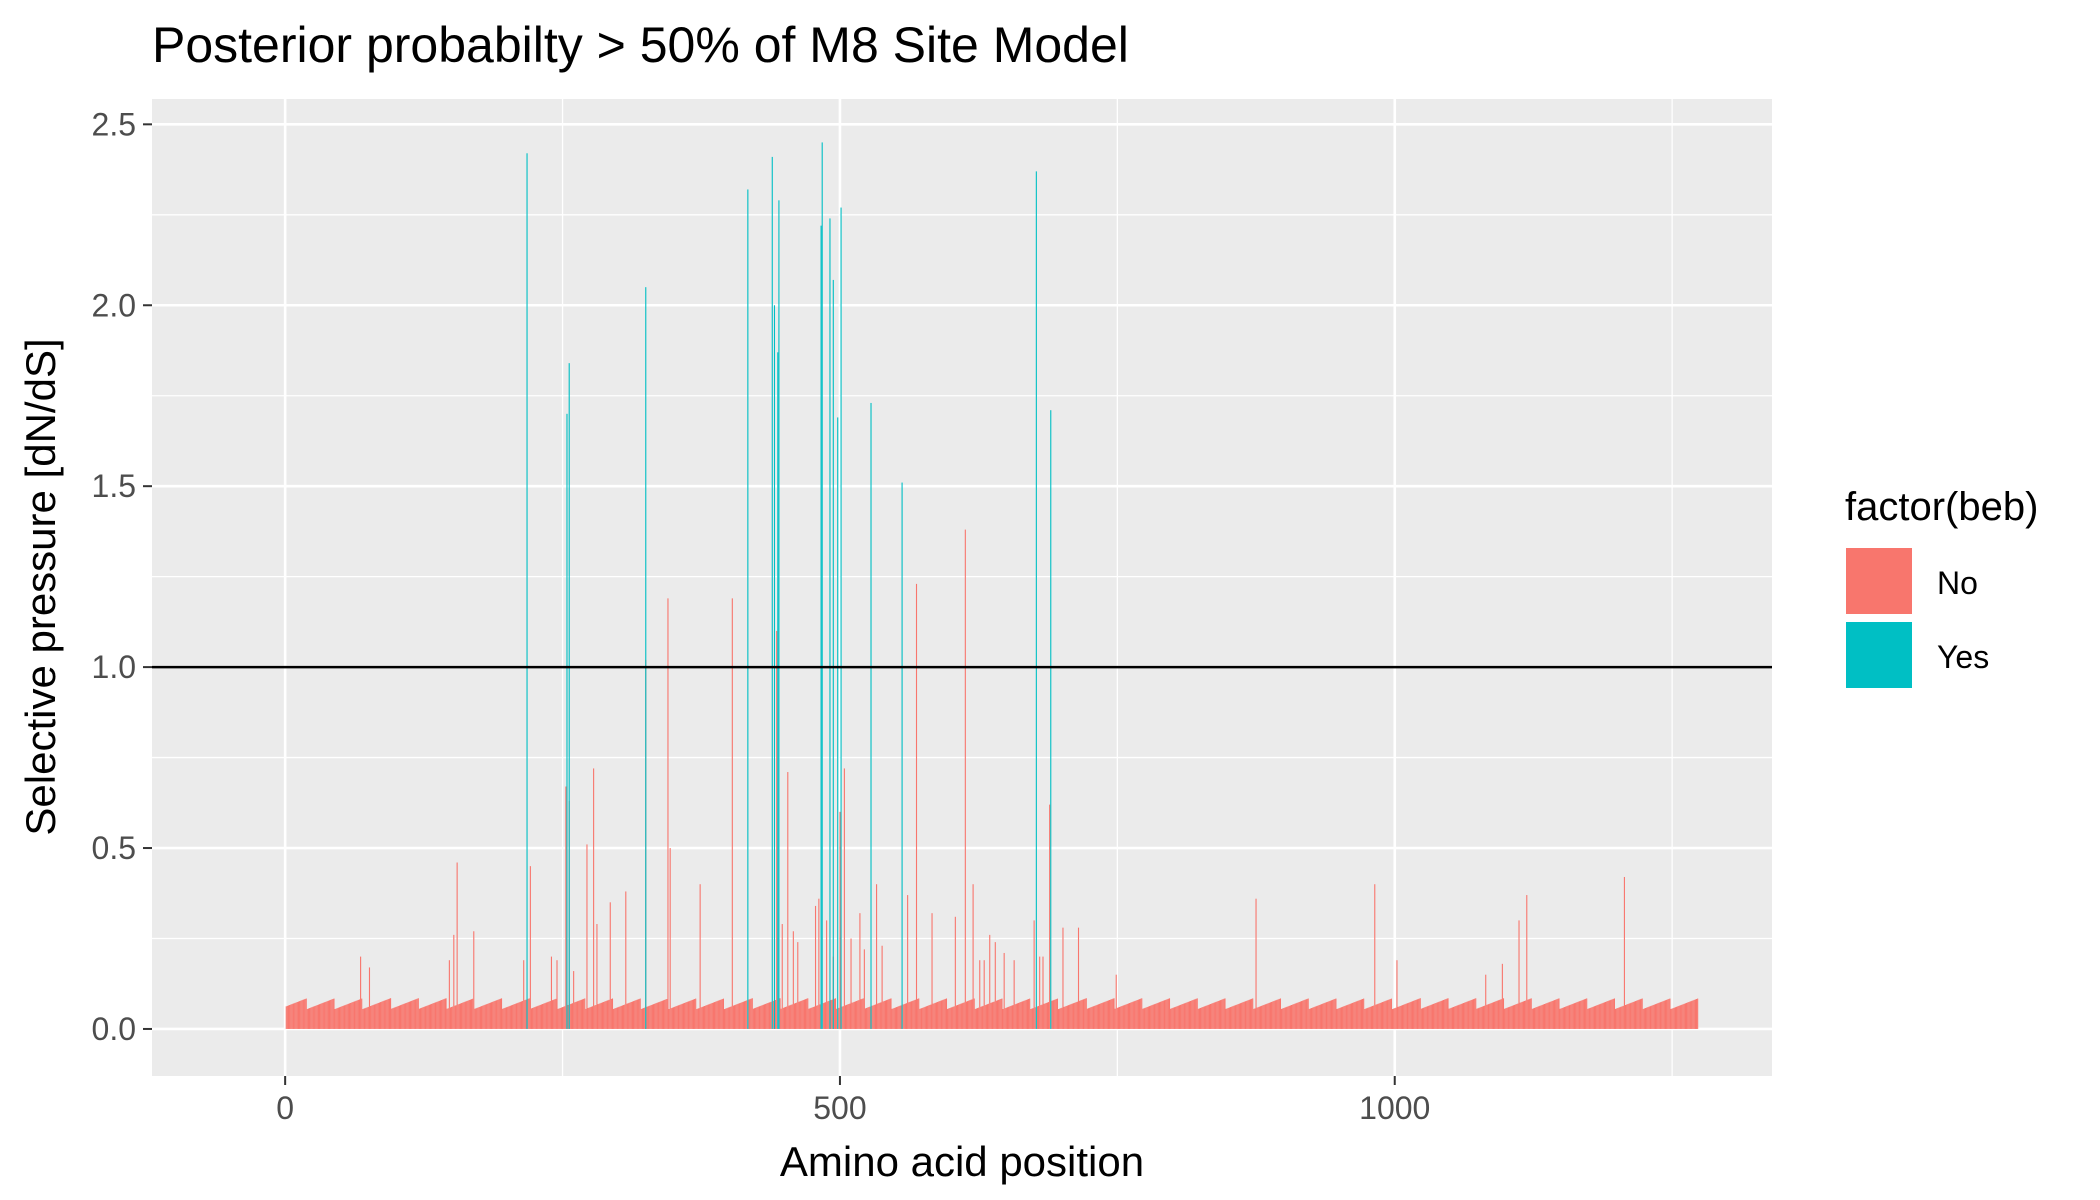 This screenshot has height=1200, width=2100. What do you see at coordinates (821, 627) in the screenshot?
I see `bar-yes` at bounding box center [821, 627].